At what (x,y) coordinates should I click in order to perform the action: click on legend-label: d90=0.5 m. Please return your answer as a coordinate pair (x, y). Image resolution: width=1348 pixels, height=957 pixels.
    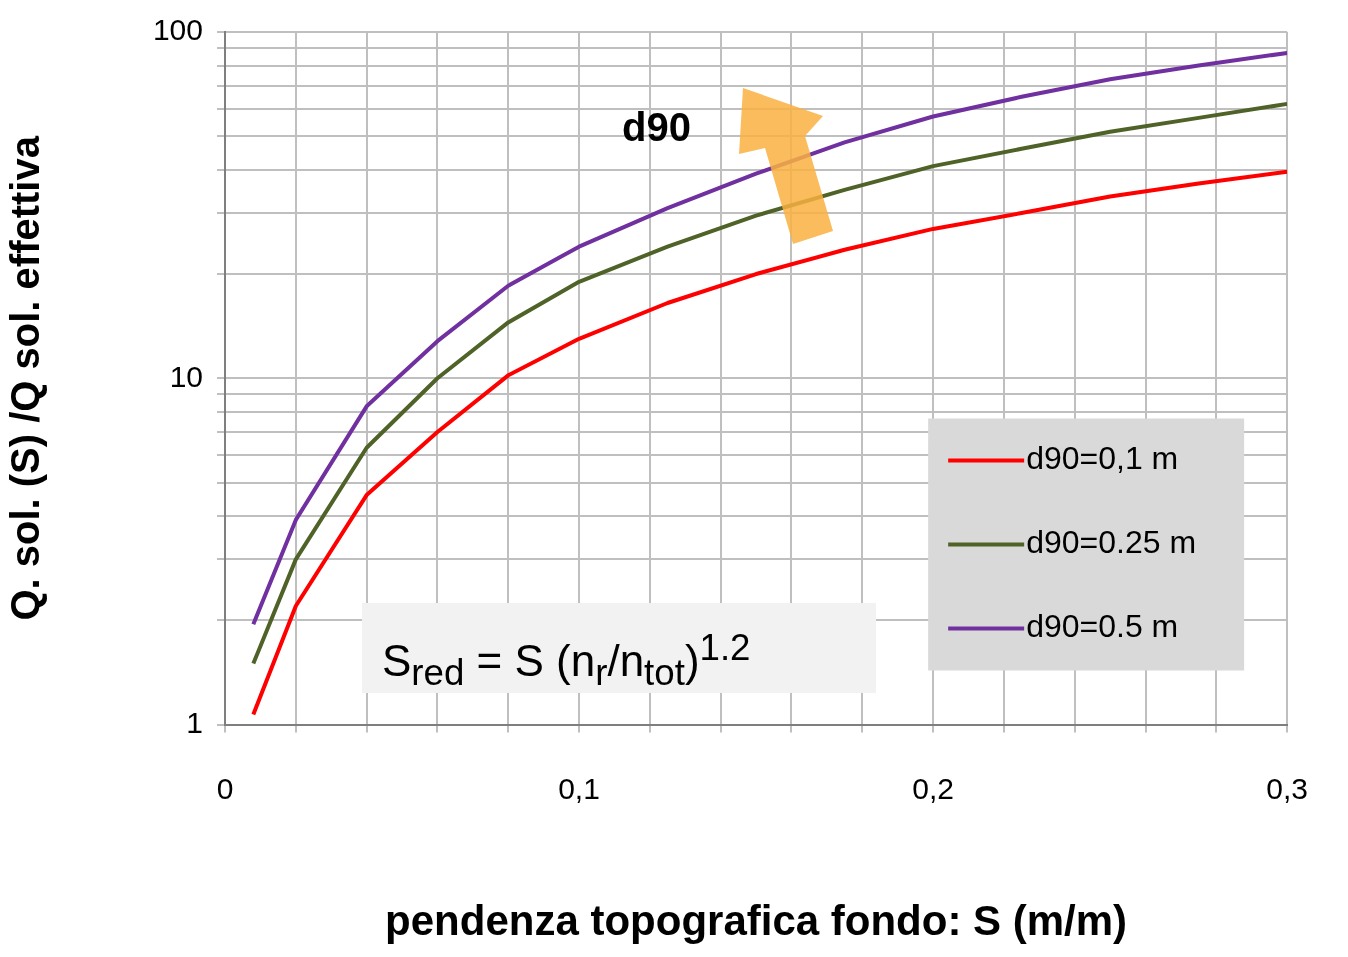
    Looking at the image, I should click on (1102, 626).